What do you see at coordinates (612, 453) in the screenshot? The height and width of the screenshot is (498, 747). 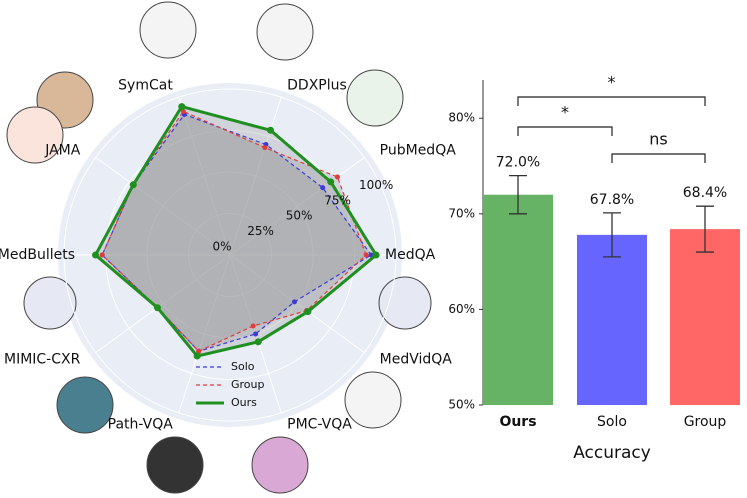 I see `x-axis-label: Accuracy` at bounding box center [612, 453].